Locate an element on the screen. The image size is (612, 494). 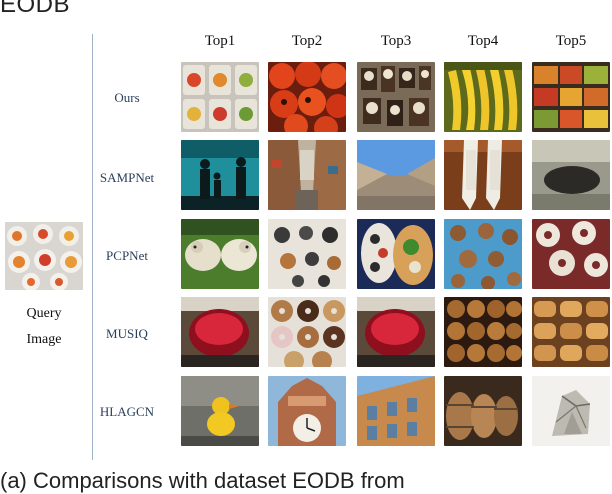
column-header-top4: Top4 is located at coordinates (483, 41).